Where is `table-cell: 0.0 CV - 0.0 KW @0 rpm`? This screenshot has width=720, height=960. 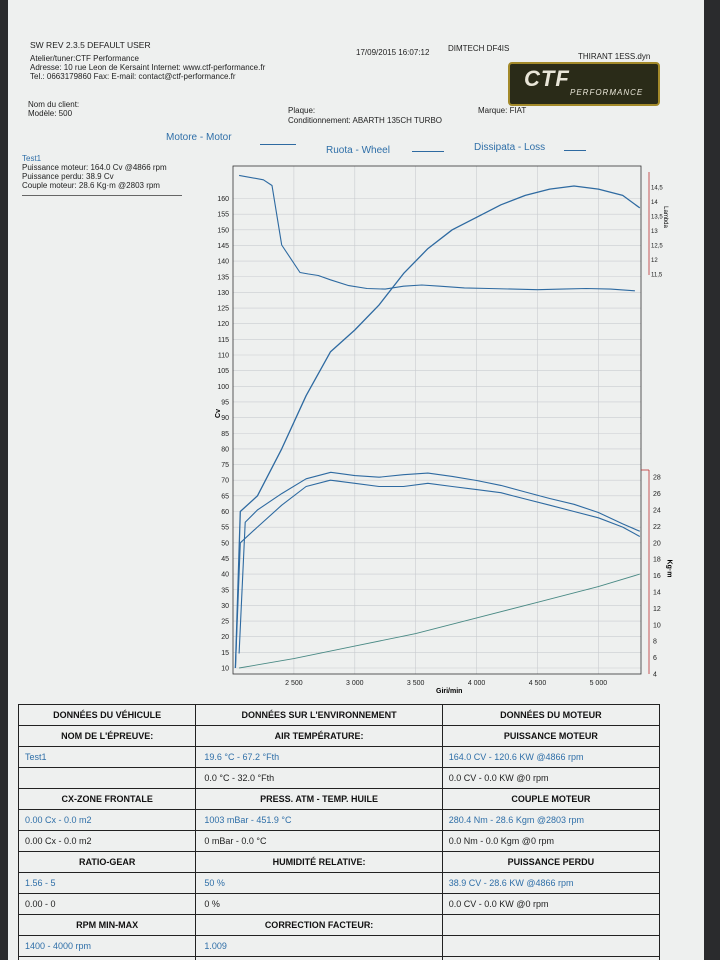
table-cell: 0.0 CV - 0.0 KW @0 rpm is located at coordinates (551, 904).